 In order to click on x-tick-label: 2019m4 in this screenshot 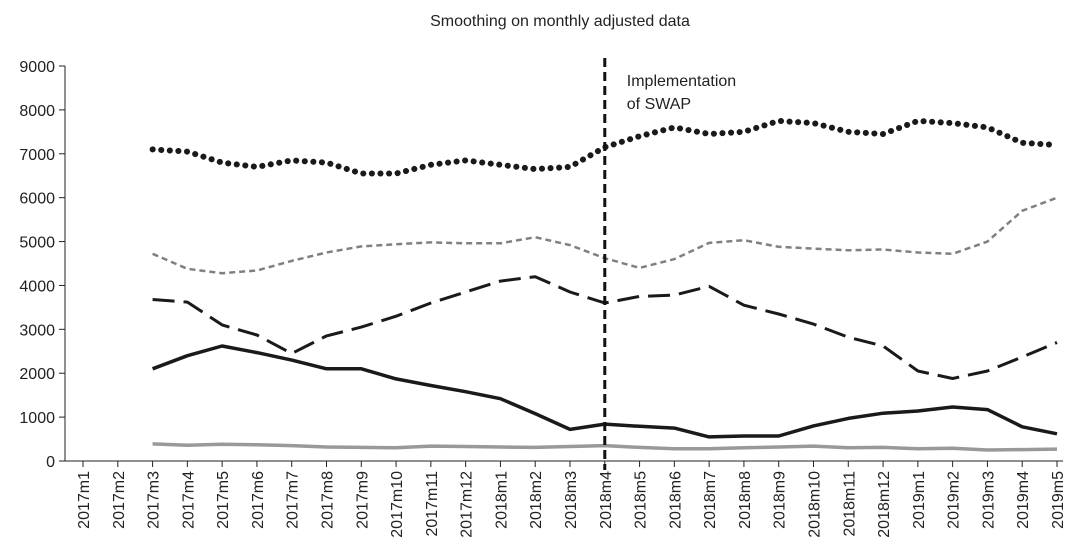, I will do `click(1023, 500)`.